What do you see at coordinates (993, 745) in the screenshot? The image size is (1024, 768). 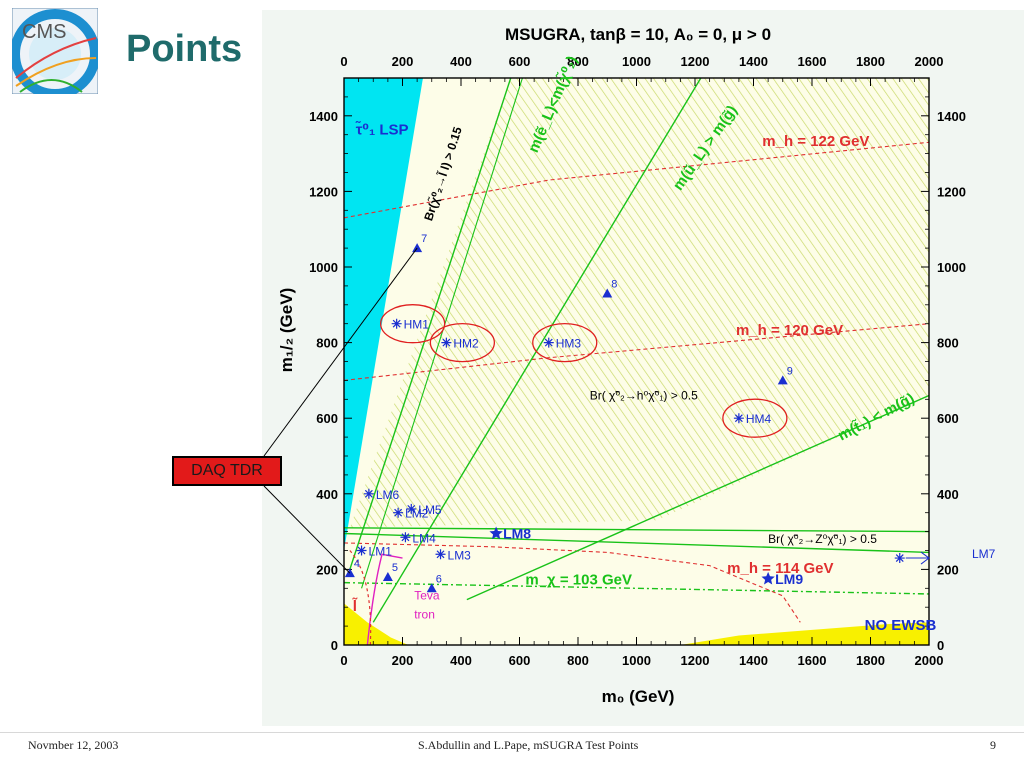 I see `page-number: 9` at bounding box center [993, 745].